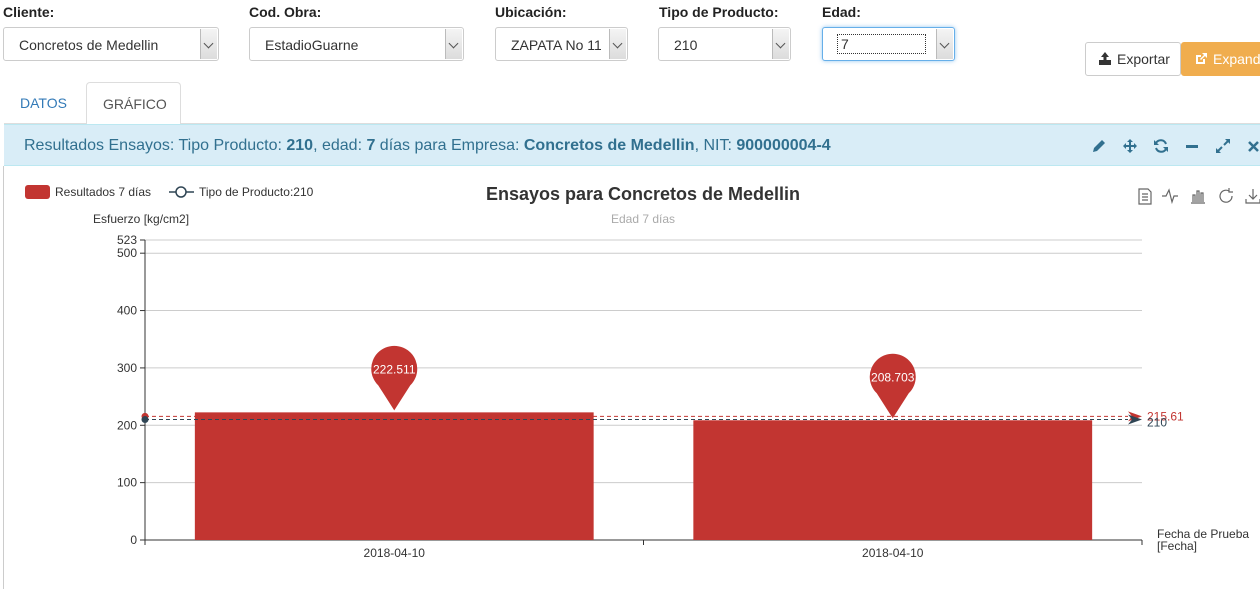 The height and width of the screenshot is (589, 1260). I want to click on panel-title-text: , edad:, so click(340, 145).